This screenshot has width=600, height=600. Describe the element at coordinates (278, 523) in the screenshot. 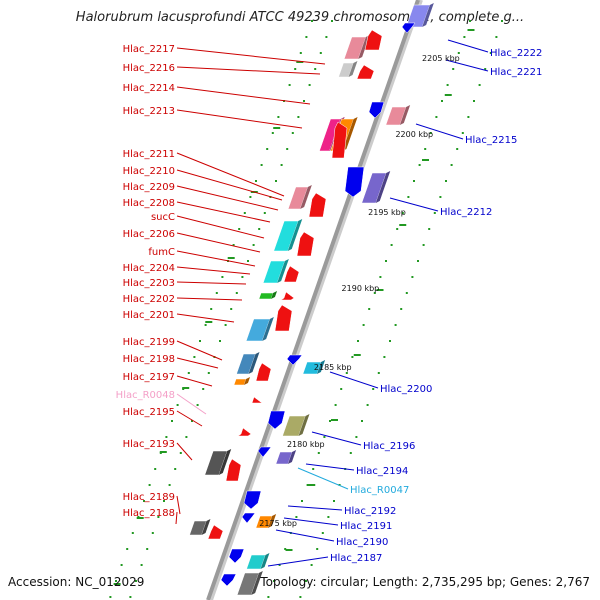

I see `scale-label: 2175 kbp` at that location.